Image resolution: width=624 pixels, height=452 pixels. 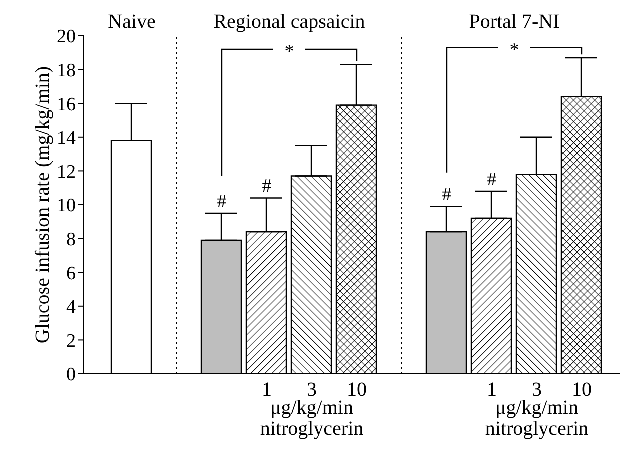 What do you see at coordinates (66, 71) in the screenshot?
I see `y-tick-label: 18` at bounding box center [66, 71].